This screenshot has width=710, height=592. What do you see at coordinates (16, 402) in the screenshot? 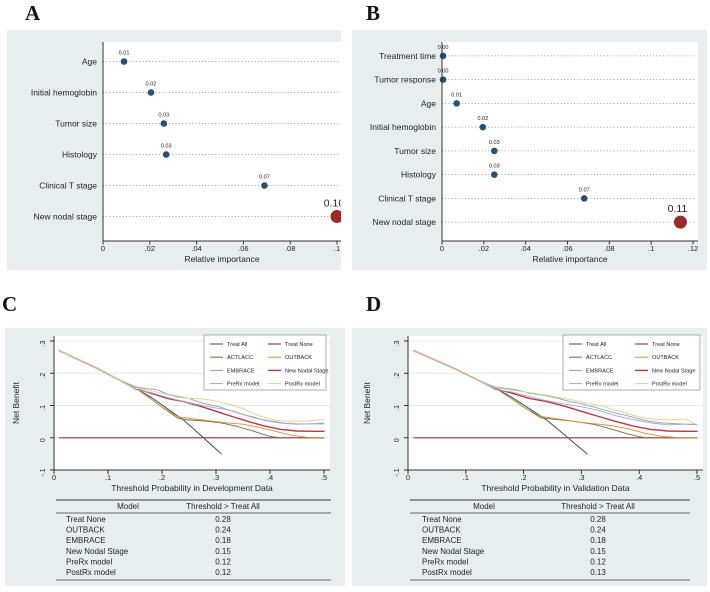
I see `svg-text: Net Benefit` at bounding box center [16, 402].